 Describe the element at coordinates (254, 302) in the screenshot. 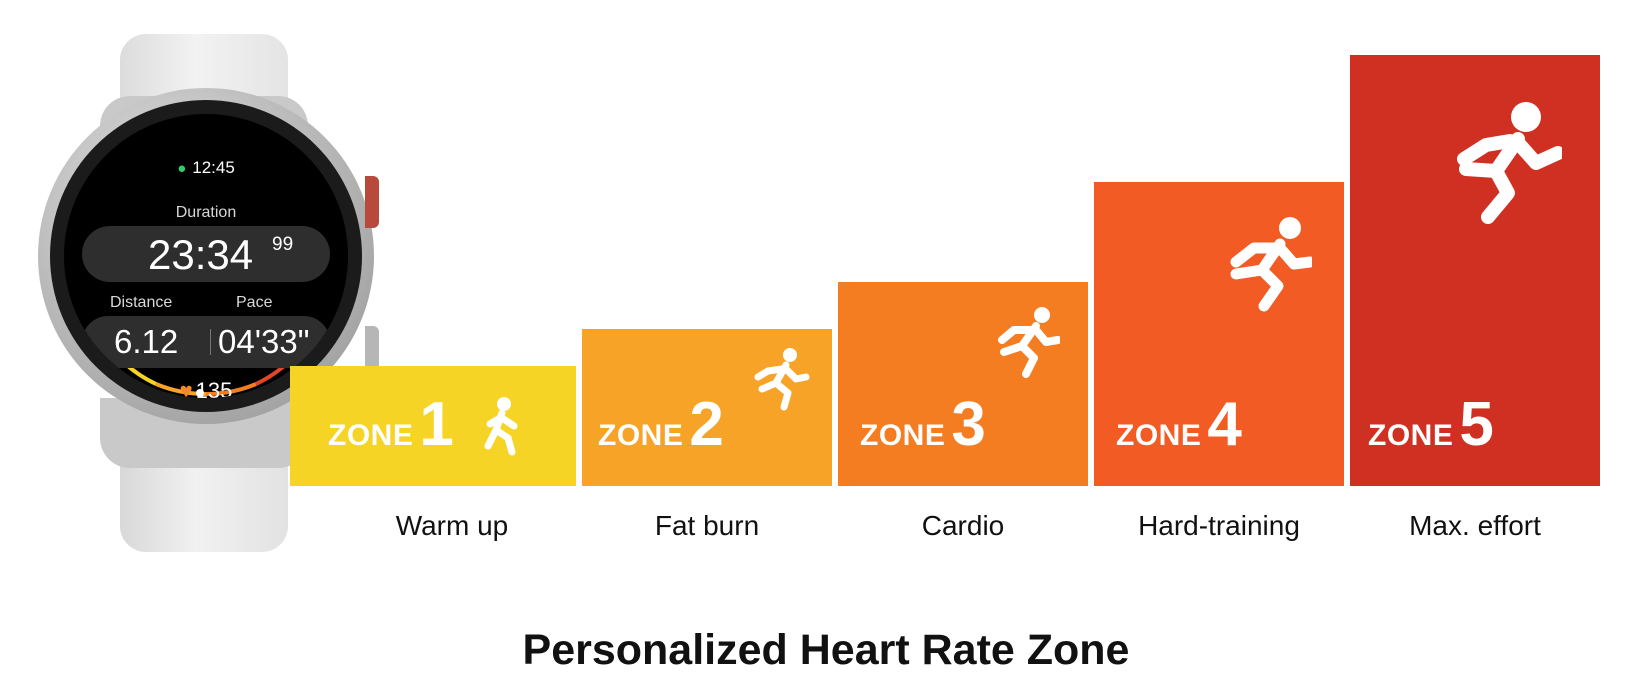

I see `pace-label: Pace` at that location.